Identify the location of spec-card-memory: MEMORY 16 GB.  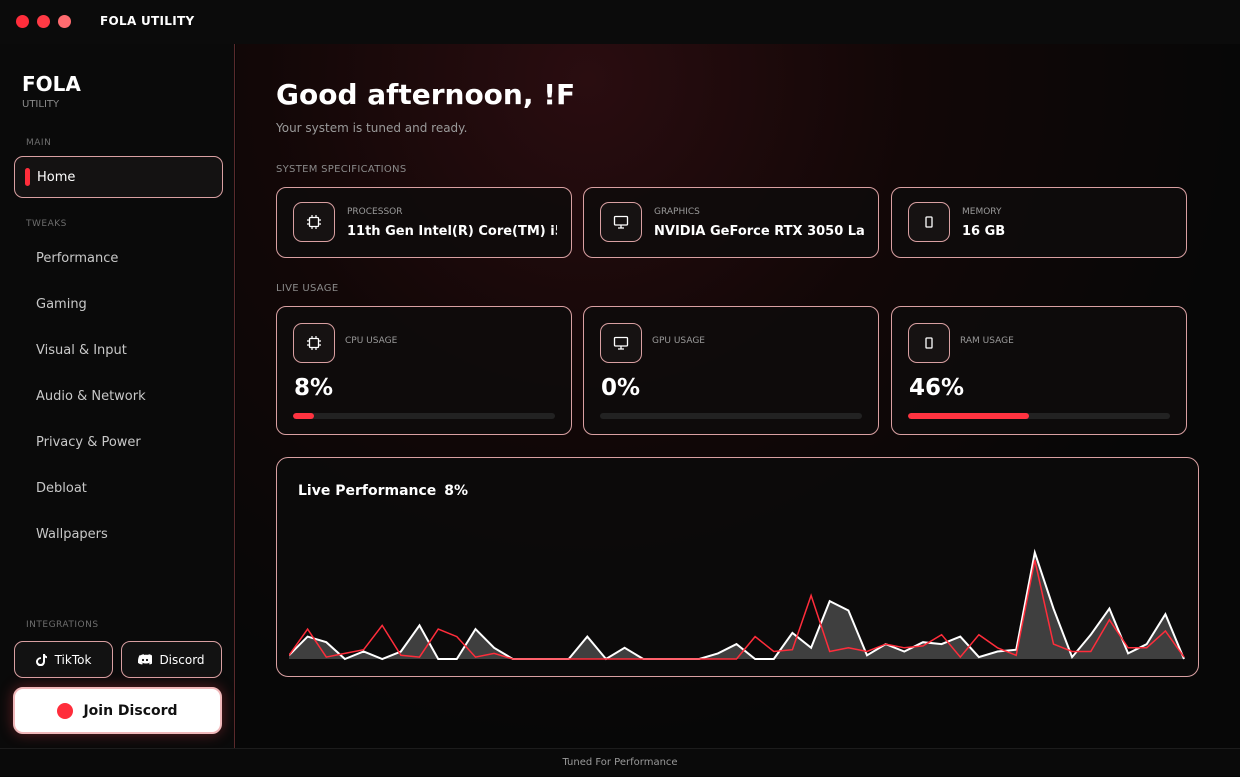
(1039, 222).